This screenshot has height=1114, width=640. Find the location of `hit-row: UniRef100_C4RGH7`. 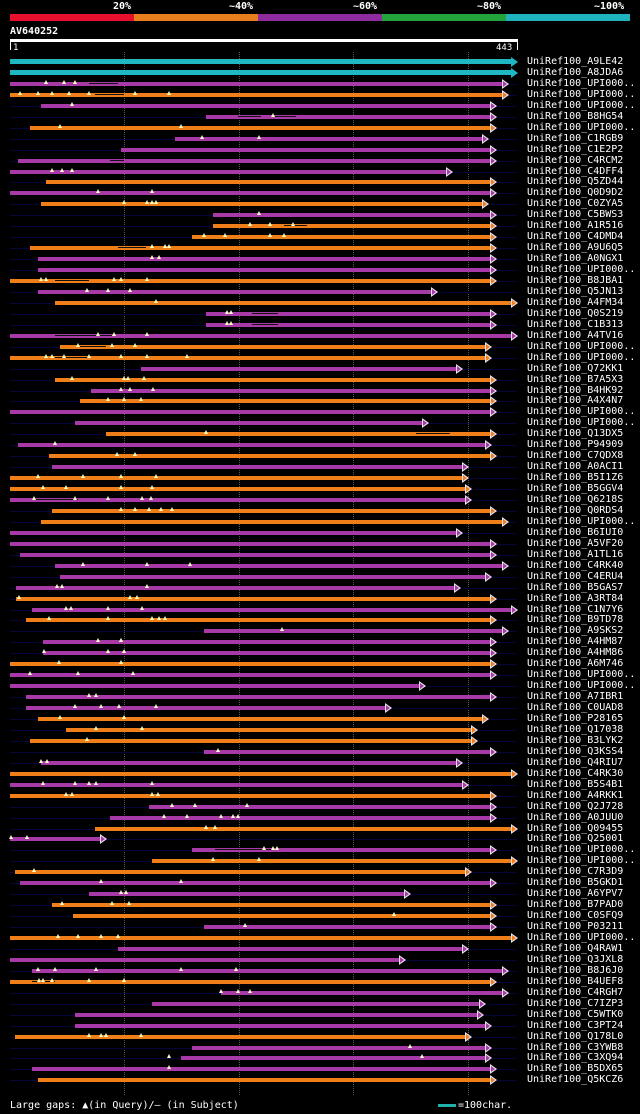

hit-row: UniRef100_C4RGH7 is located at coordinates (320, 993).